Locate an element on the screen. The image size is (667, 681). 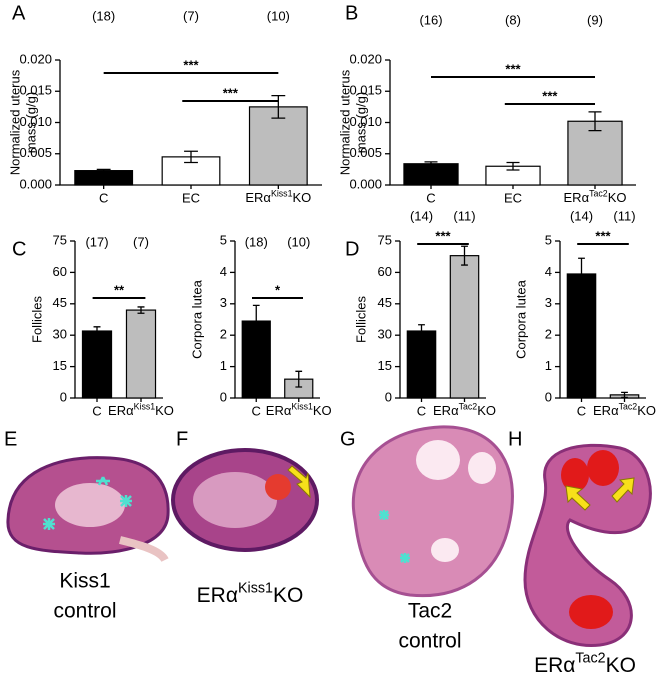
panel-letter: E is located at coordinates (10, 439).